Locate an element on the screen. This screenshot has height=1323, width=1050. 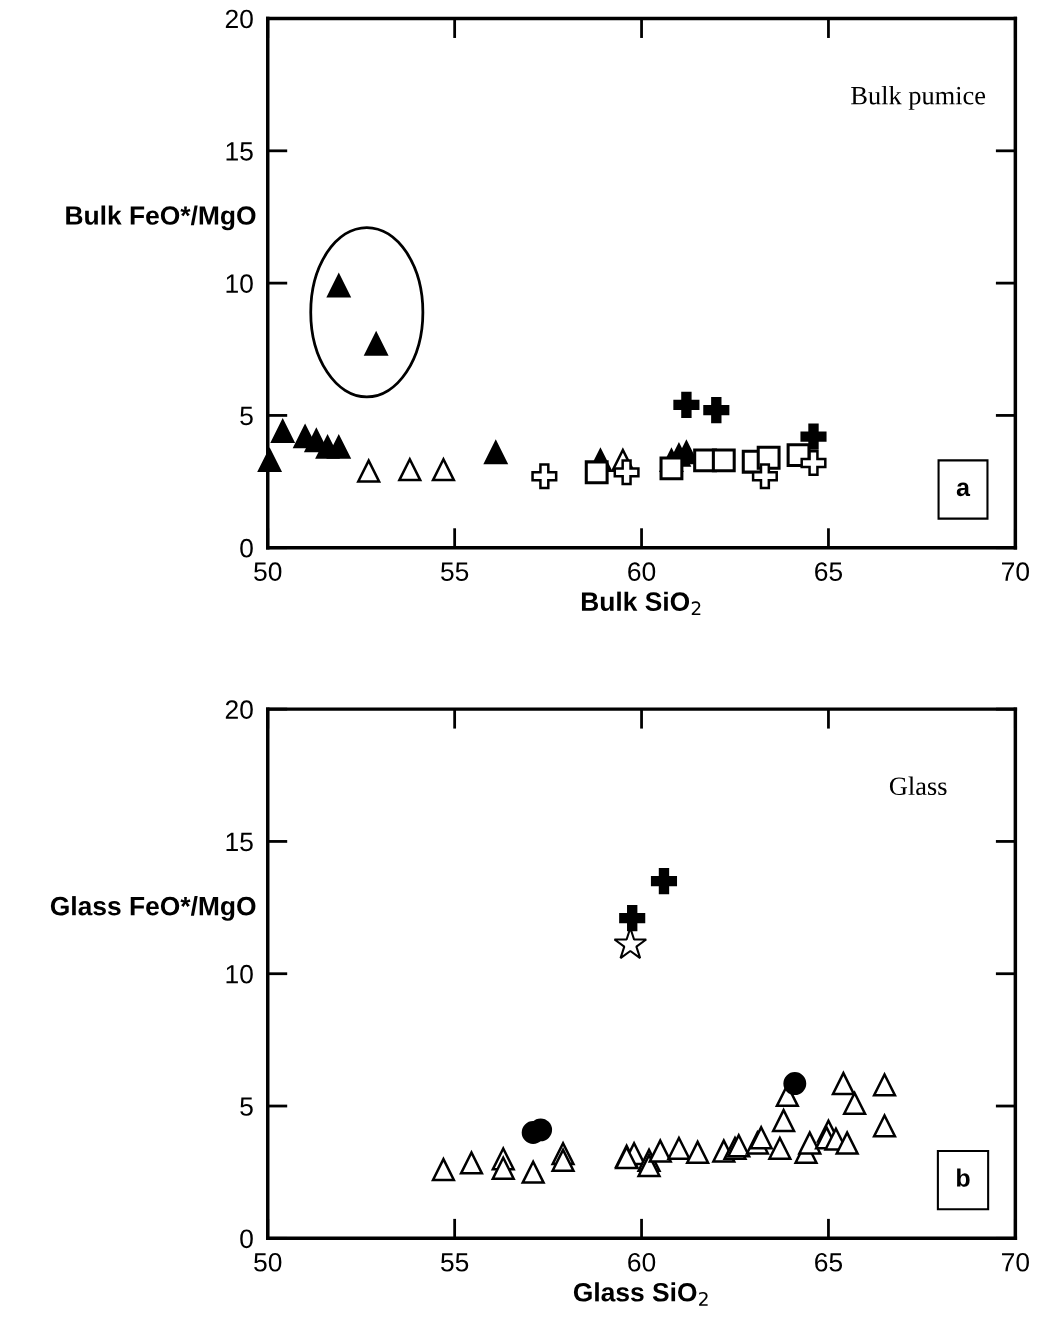
annotation: Glass is located at coordinates (918, 786).